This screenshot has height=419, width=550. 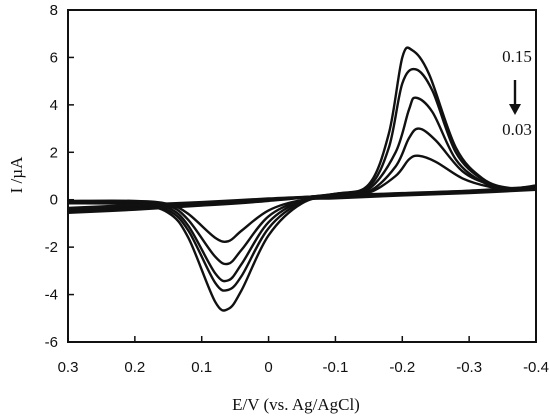 What do you see at coordinates (54, 200) in the screenshot?
I see `y-tick-label: 0` at bounding box center [54, 200].